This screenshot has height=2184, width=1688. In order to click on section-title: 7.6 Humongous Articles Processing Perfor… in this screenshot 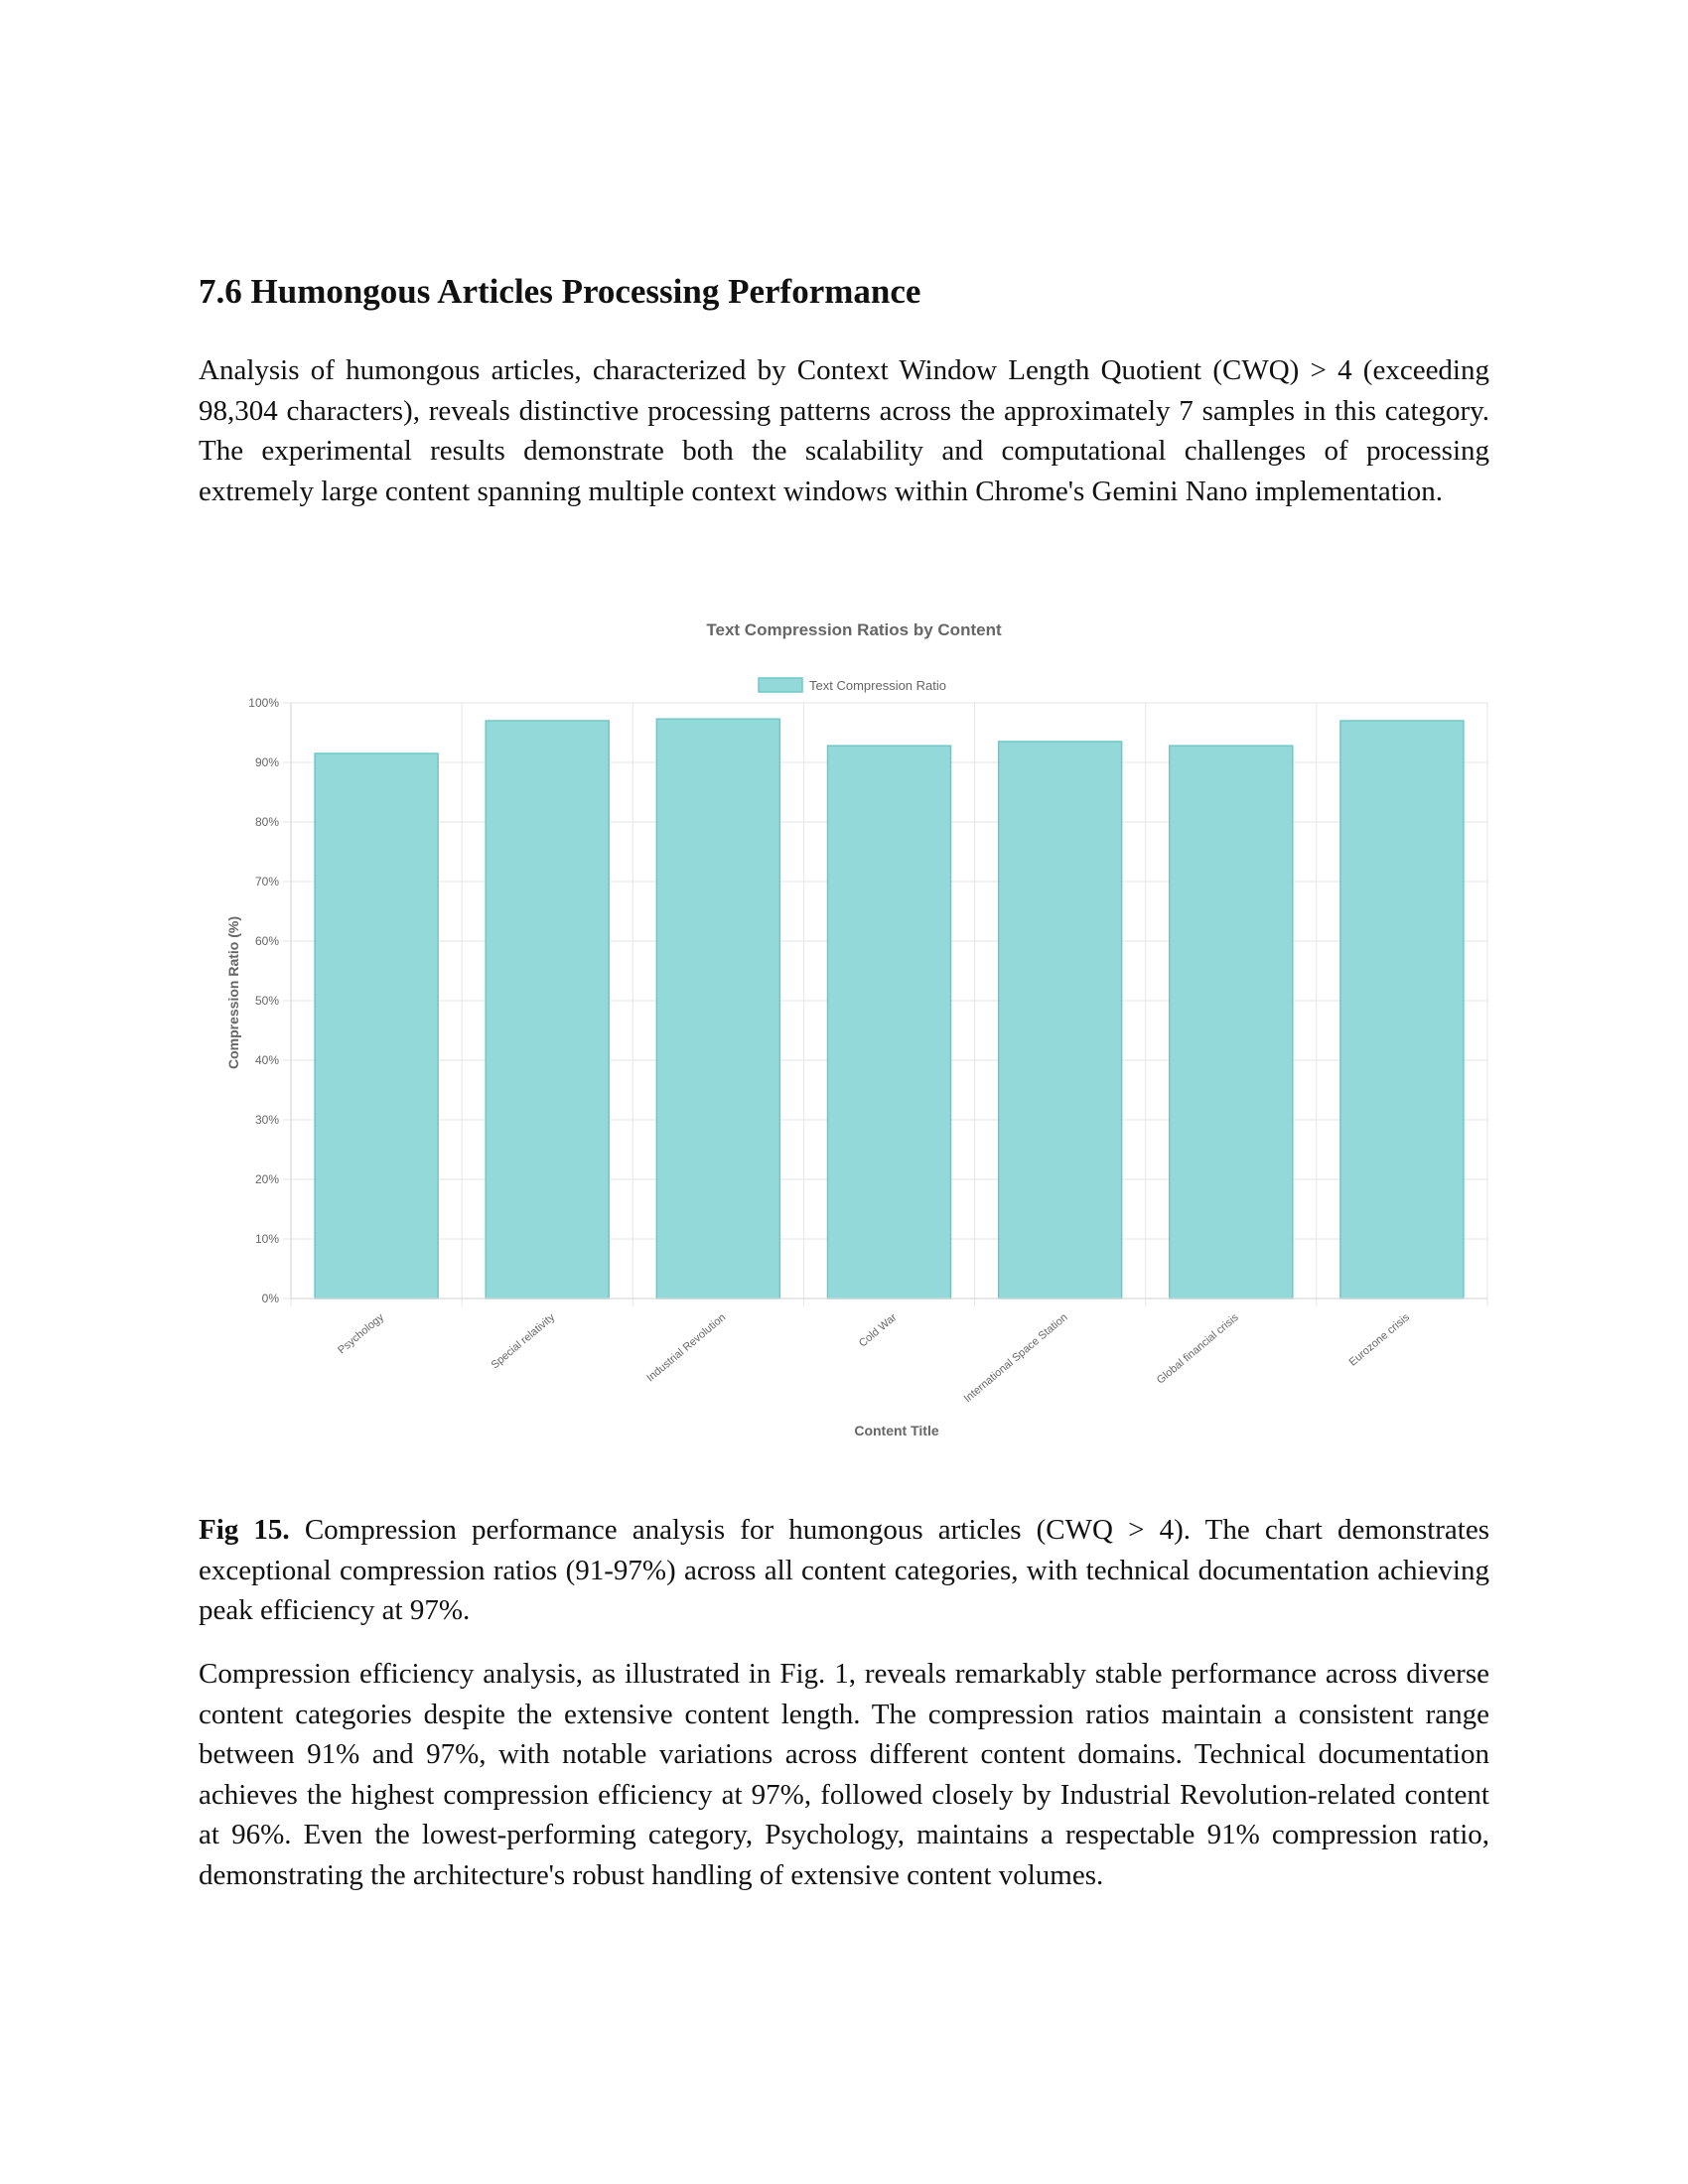, I will do `click(560, 291)`.